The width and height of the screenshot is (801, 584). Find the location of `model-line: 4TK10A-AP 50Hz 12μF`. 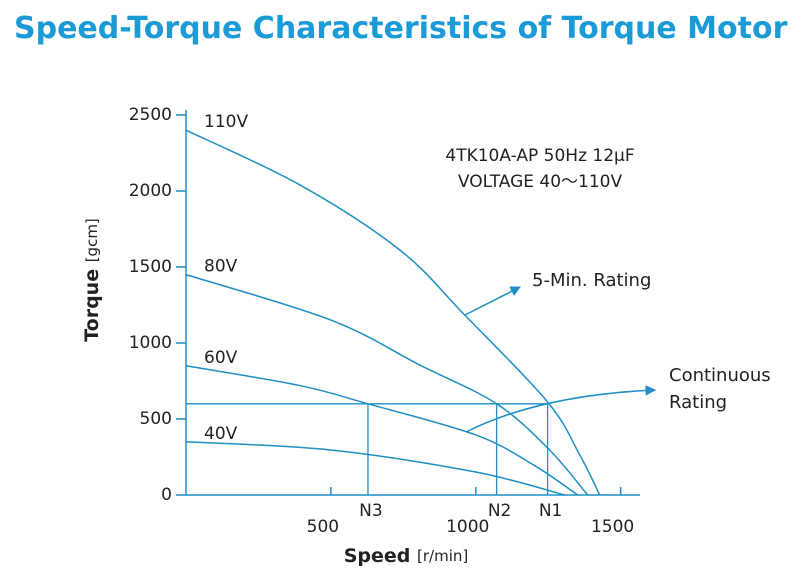

model-line: 4TK10A-AP 50Hz 12μF is located at coordinates (539, 156).